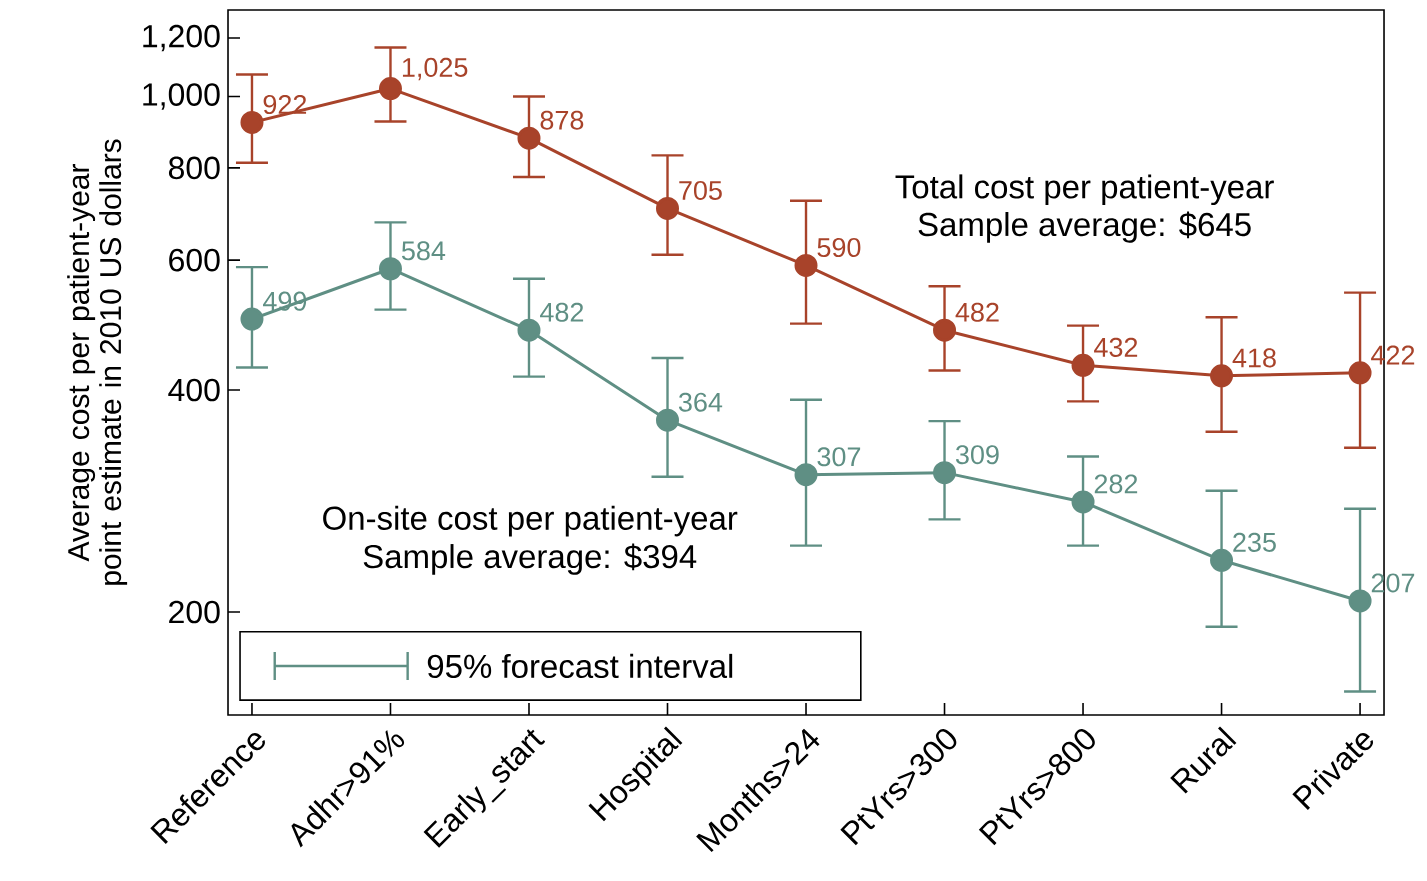  What do you see at coordinates (700, 402) in the screenshot?
I see `data-label: 364` at bounding box center [700, 402].